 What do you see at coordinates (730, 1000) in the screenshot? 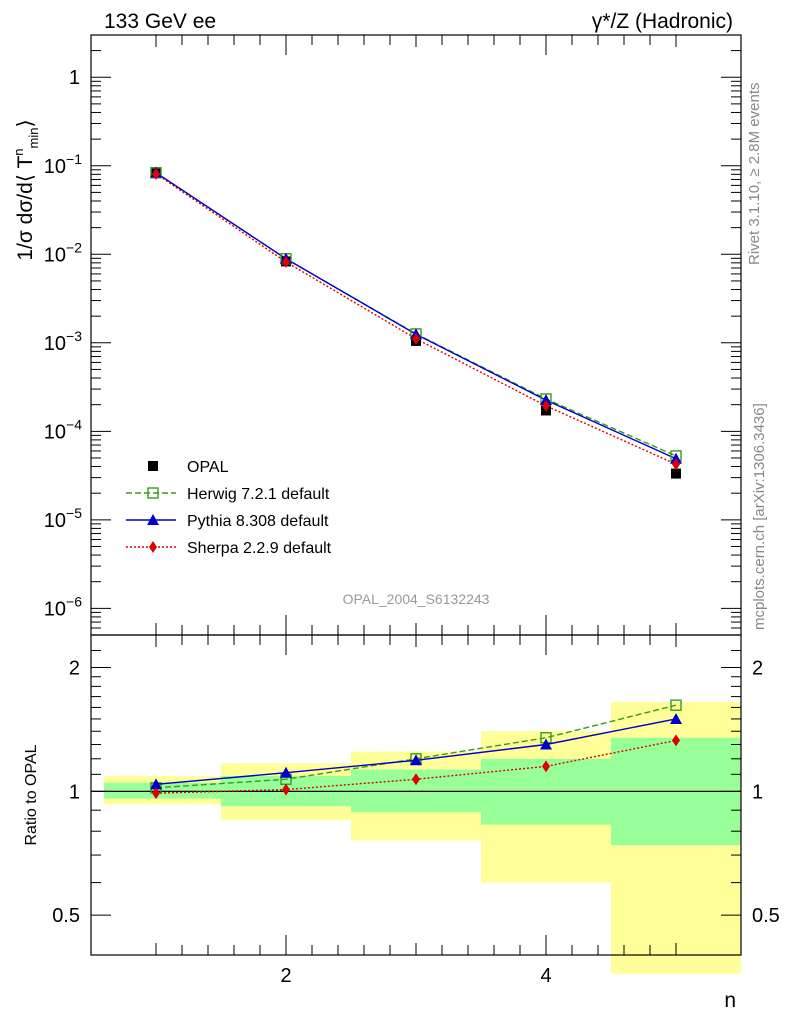
I see `x-axis-label: n` at bounding box center [730, 1000].